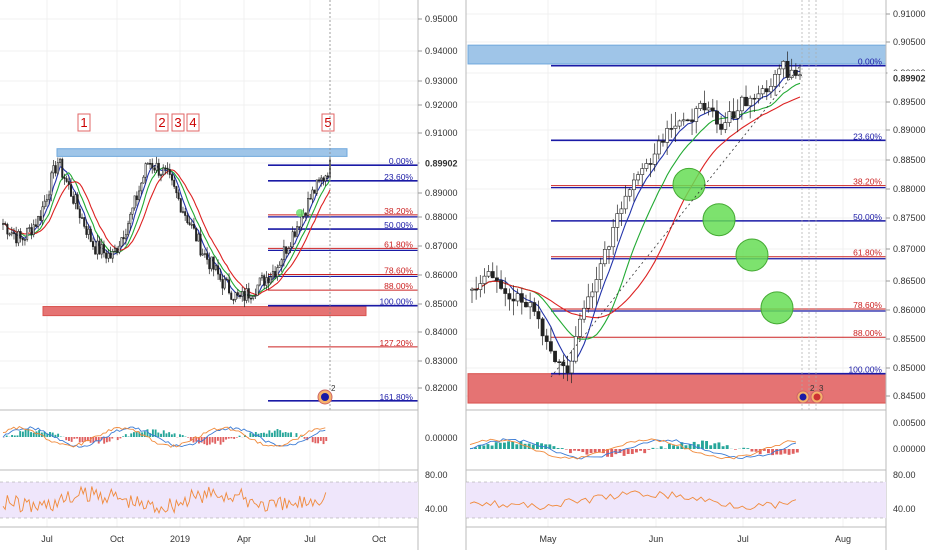  Describe the element at coordinates (909, 249) in the screenshot. I see `y-tick-label: 0.87000` at that location.